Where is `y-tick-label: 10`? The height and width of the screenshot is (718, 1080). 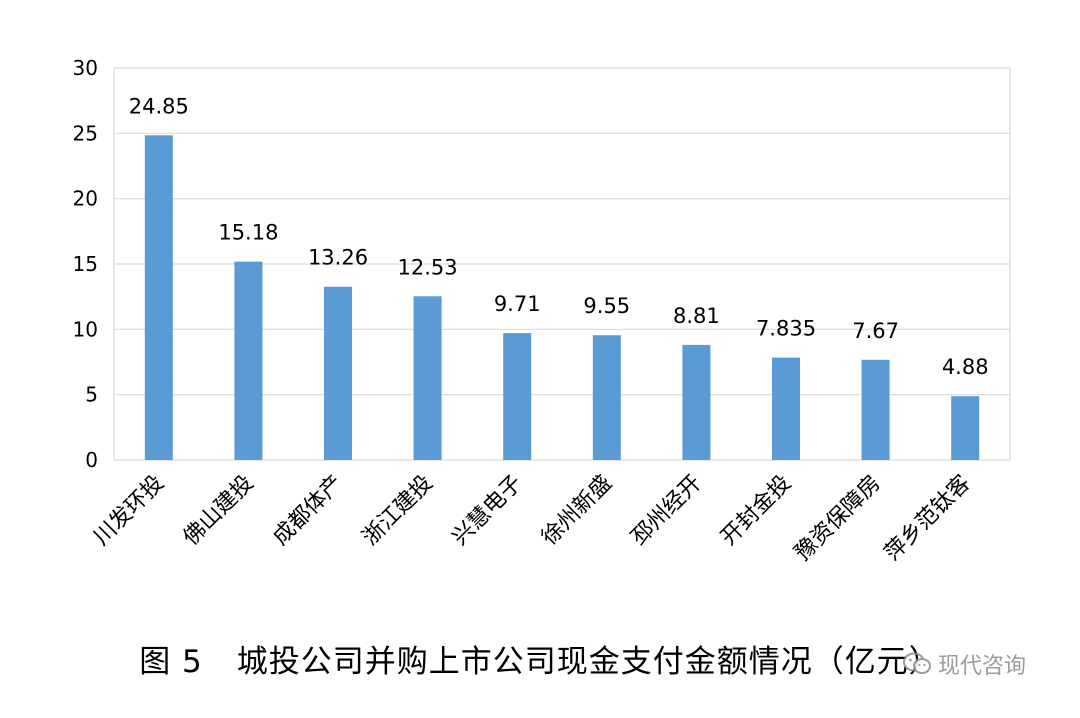
y-tick-label: 10 is located at coordinates (85, 329).